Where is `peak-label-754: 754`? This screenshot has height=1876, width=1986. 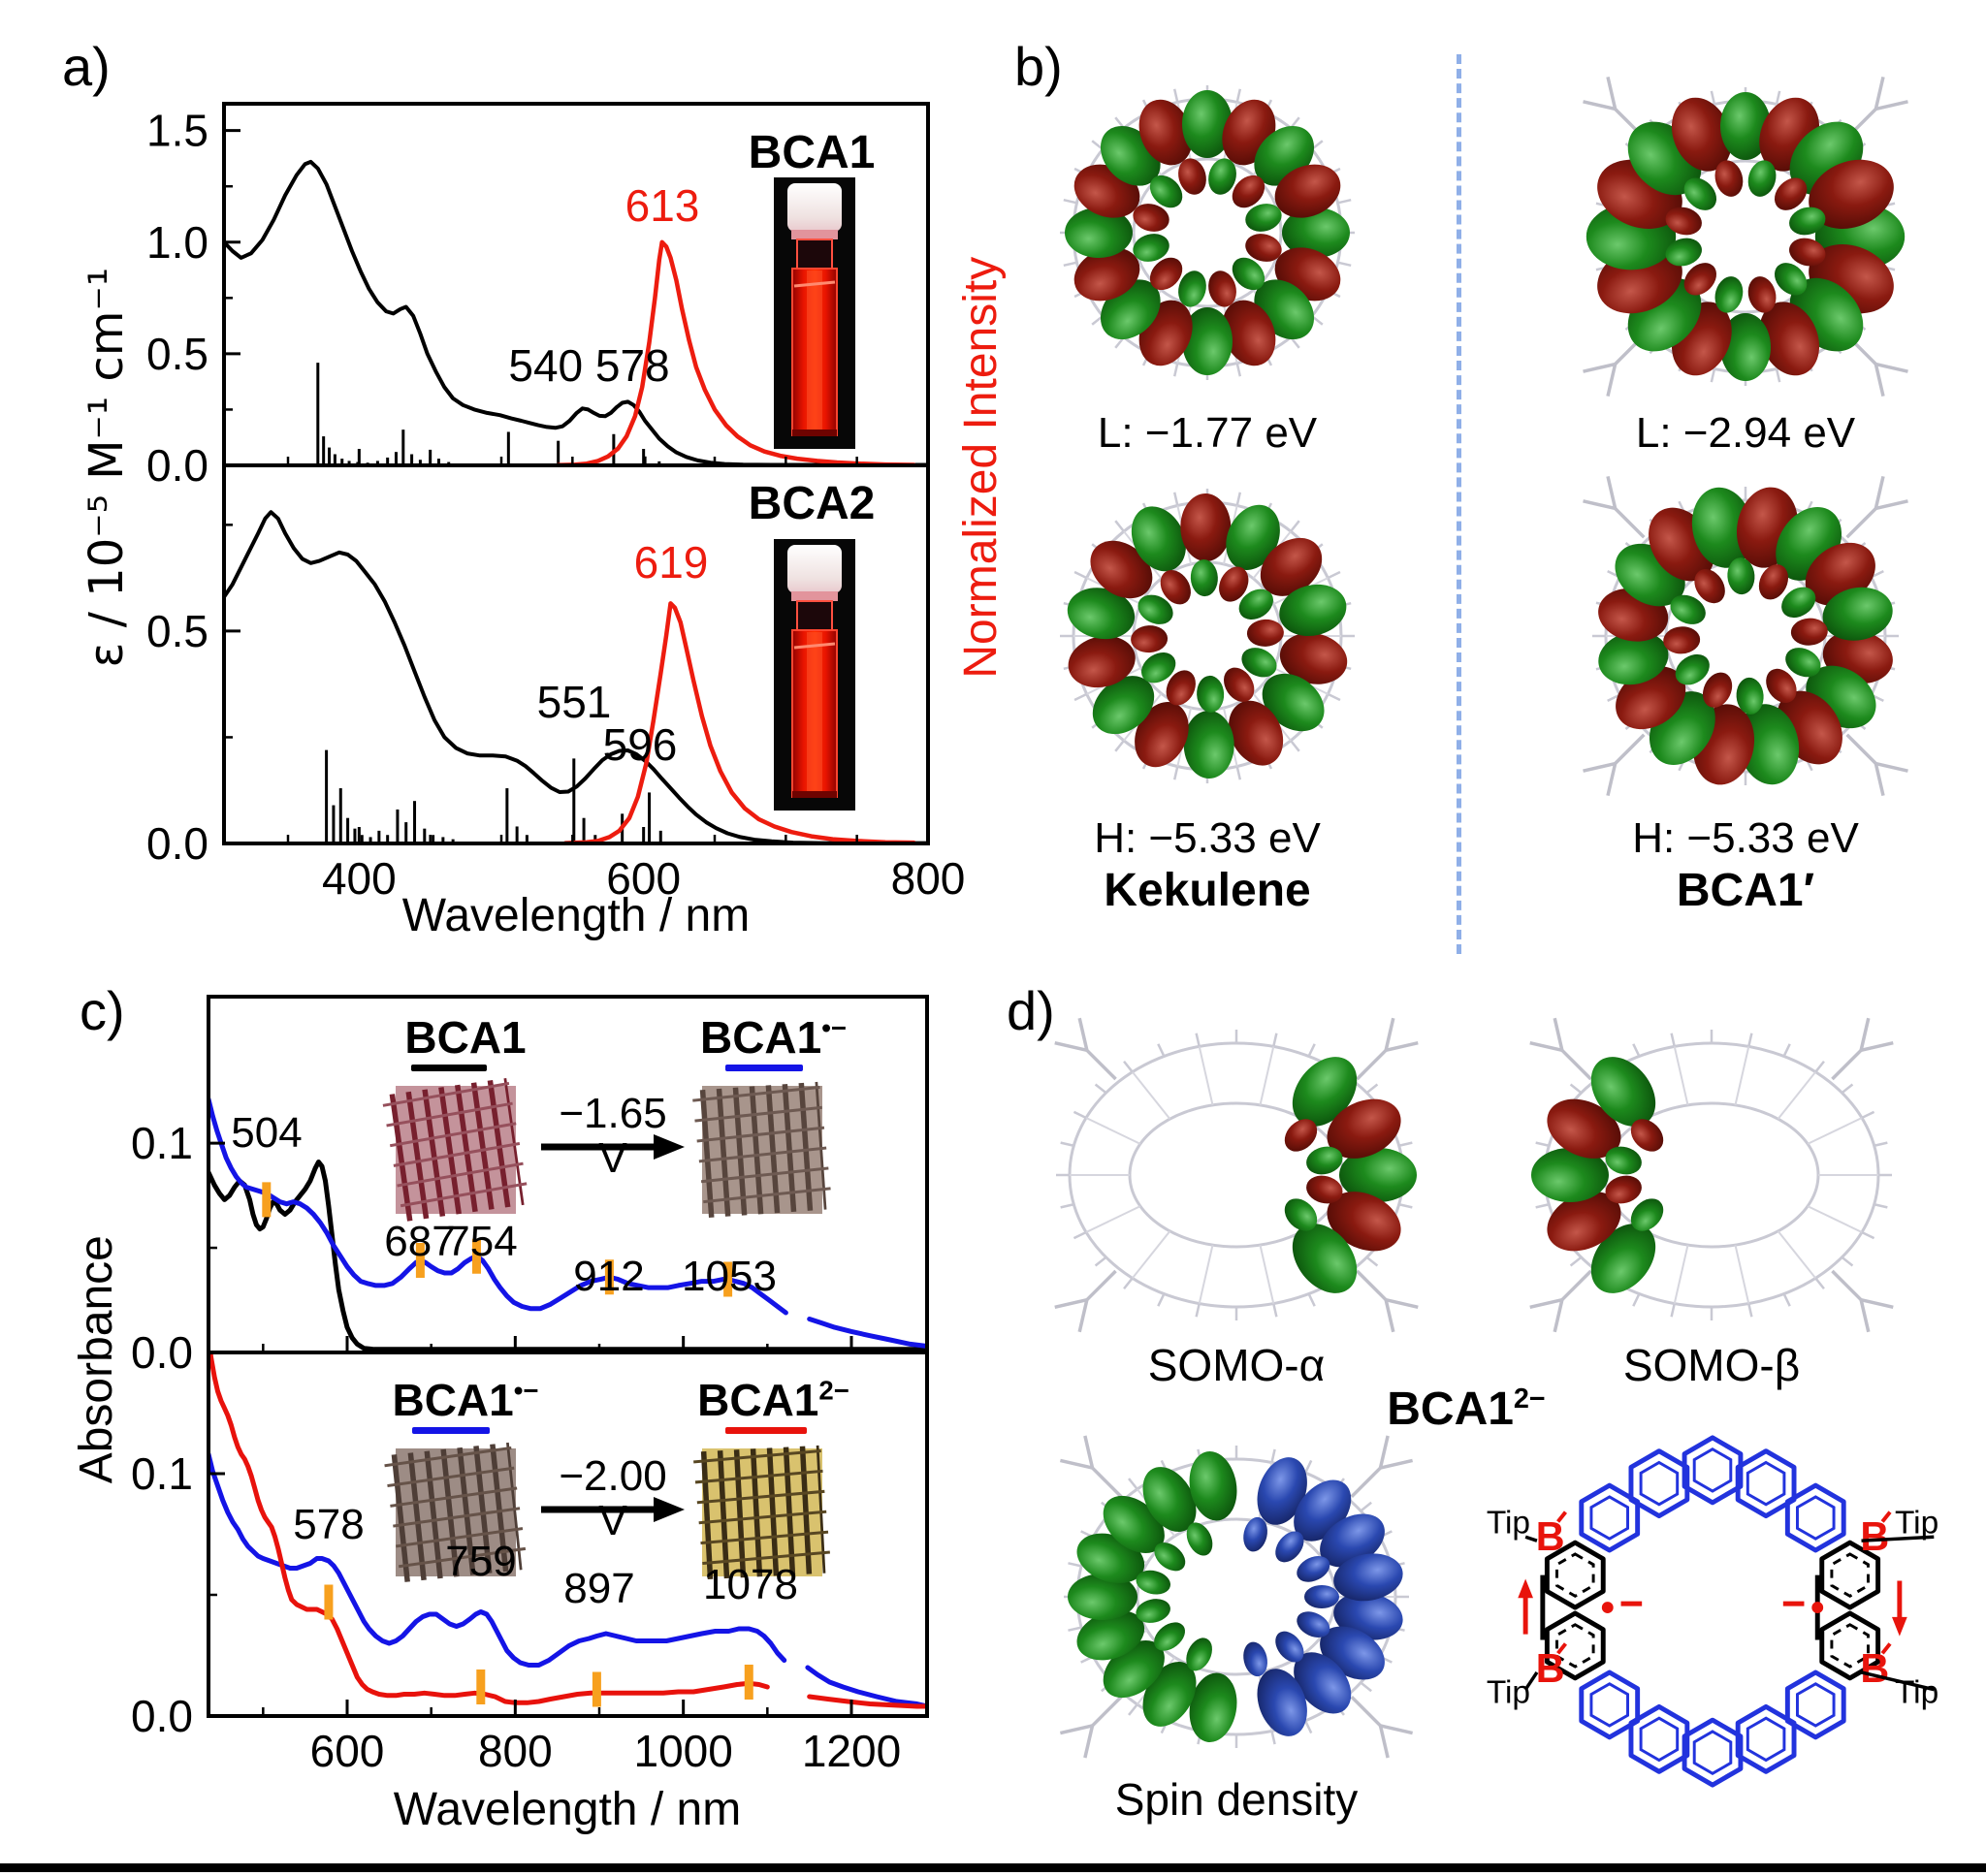 peak-label-754: 754 is located at coordinates (482, 1241).